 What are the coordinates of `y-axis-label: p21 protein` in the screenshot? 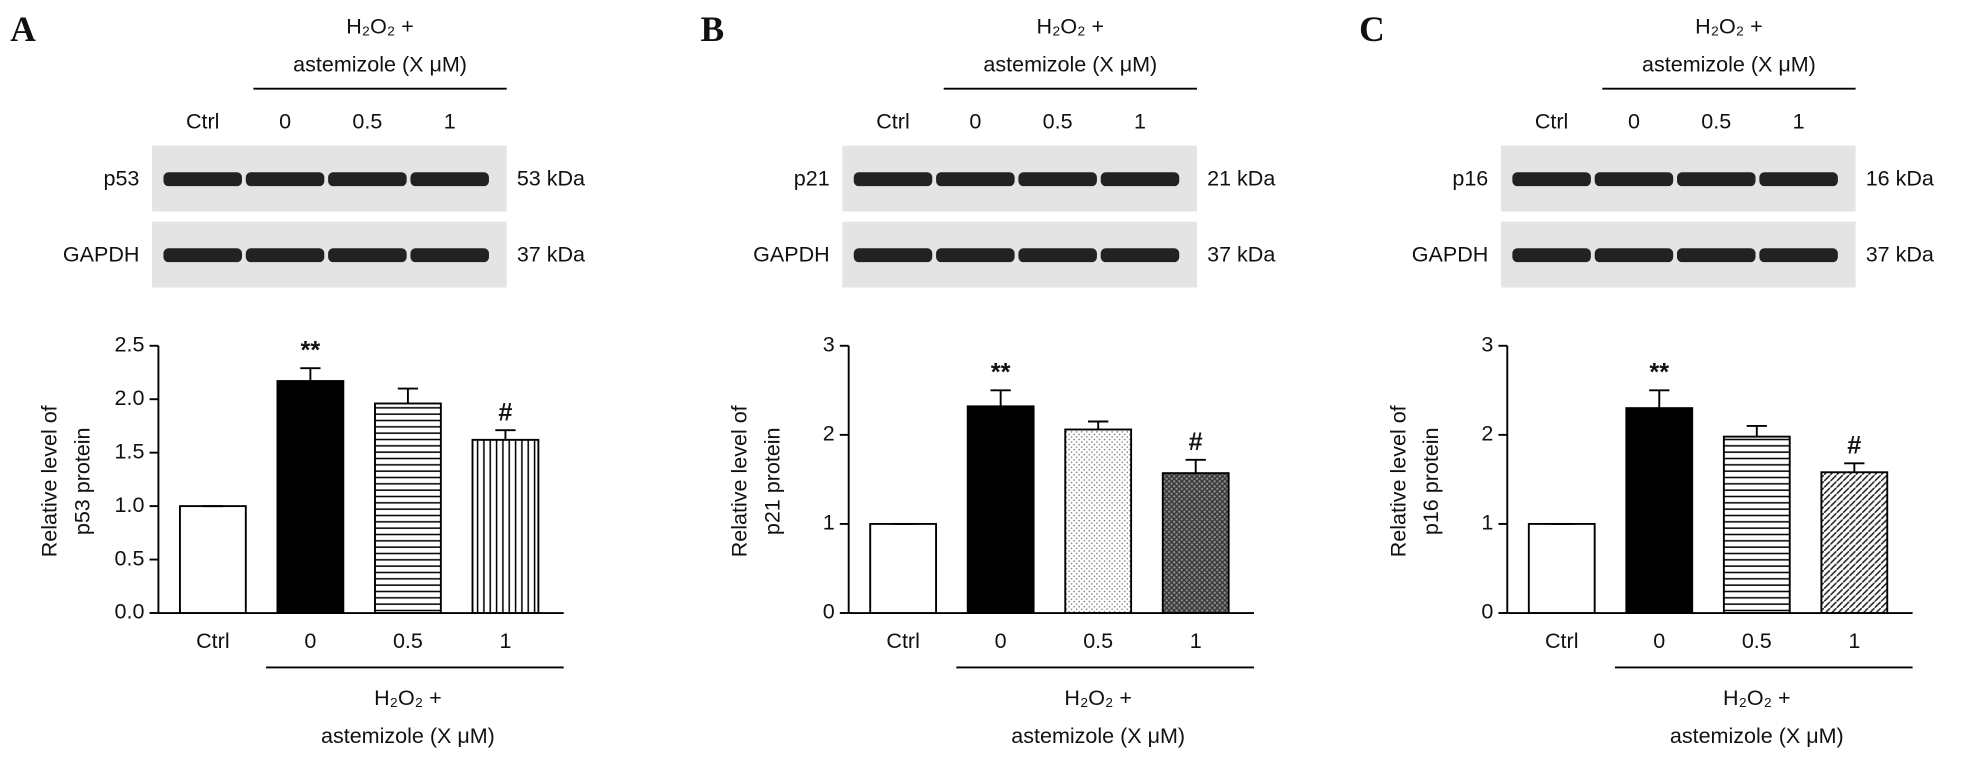 It's located at (773, 481).